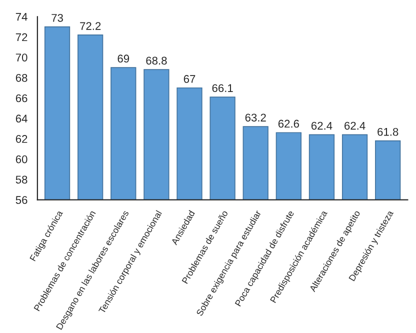 The height and width of the screenshot is (333, 416). I want to click on y-tick-label: 66, so click(22, 98).